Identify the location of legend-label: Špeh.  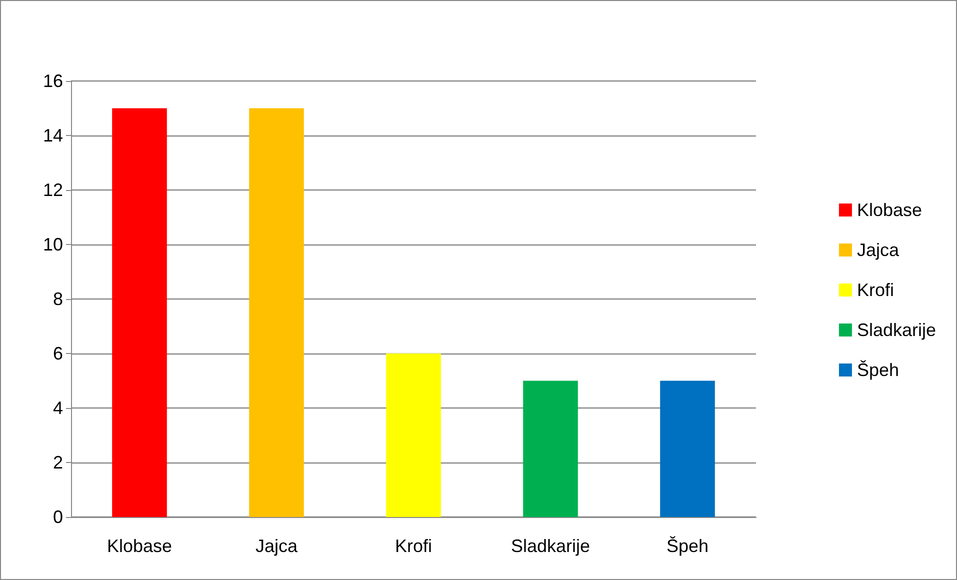
(878, 370).